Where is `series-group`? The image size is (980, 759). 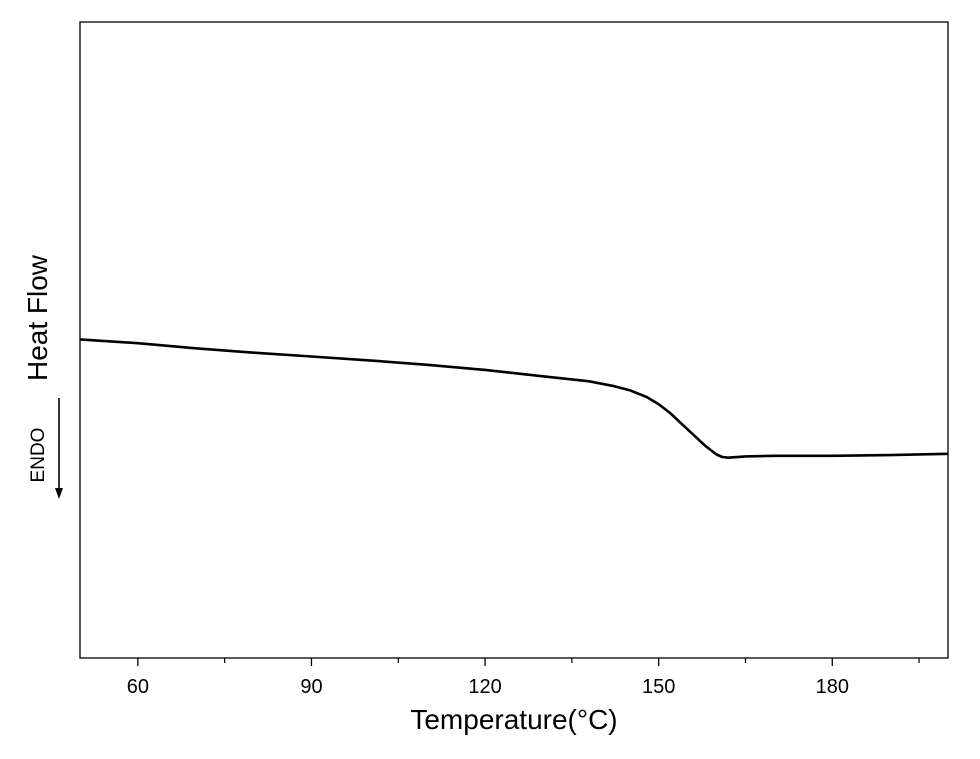 series-group is located at coordinates (514, 398).